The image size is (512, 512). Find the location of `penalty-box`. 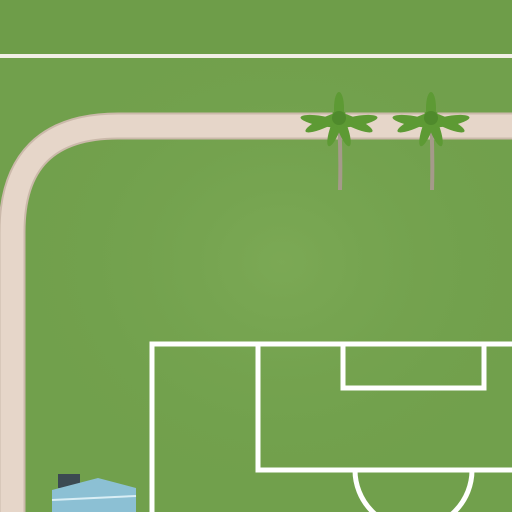

penalty-box is located at coordinates (383, 408).